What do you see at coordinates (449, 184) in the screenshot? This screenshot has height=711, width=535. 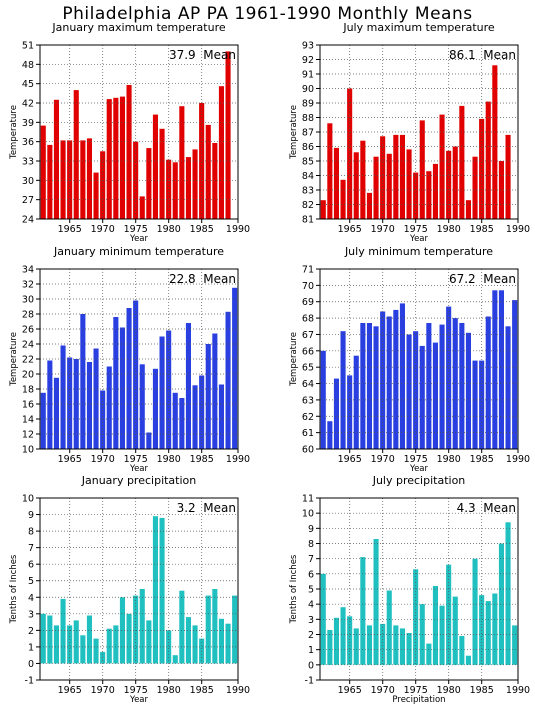 I see `bar-1980` at bounding box center [449, 184].